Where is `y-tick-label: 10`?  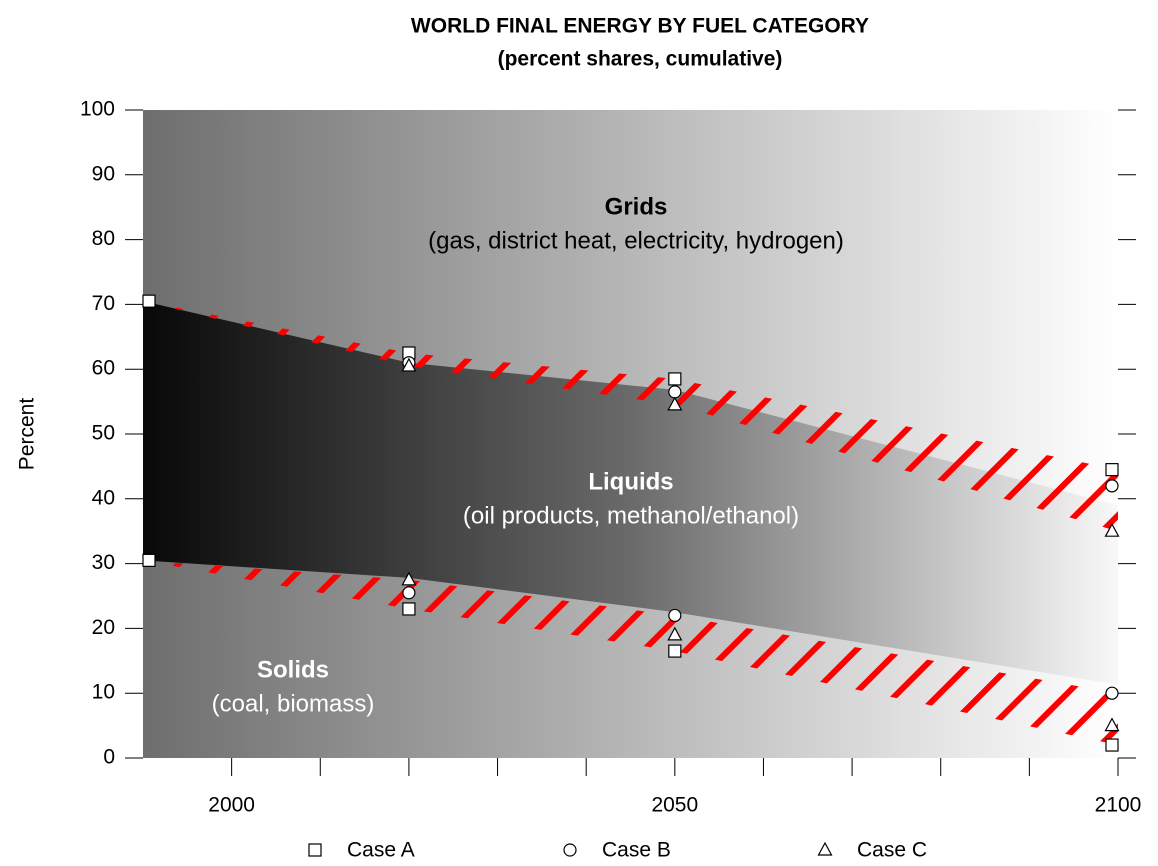 y-tick-label: 10 is located at coordinates (103, 692).